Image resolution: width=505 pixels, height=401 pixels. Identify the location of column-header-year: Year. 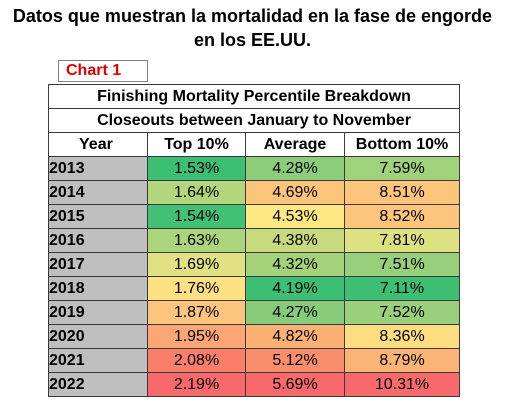
(98, 144).